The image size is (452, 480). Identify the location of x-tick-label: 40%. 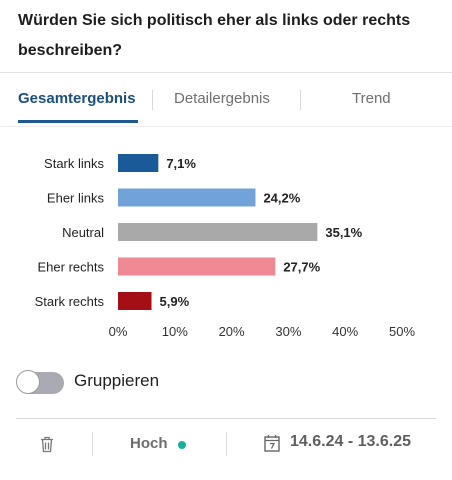
(345, 331).